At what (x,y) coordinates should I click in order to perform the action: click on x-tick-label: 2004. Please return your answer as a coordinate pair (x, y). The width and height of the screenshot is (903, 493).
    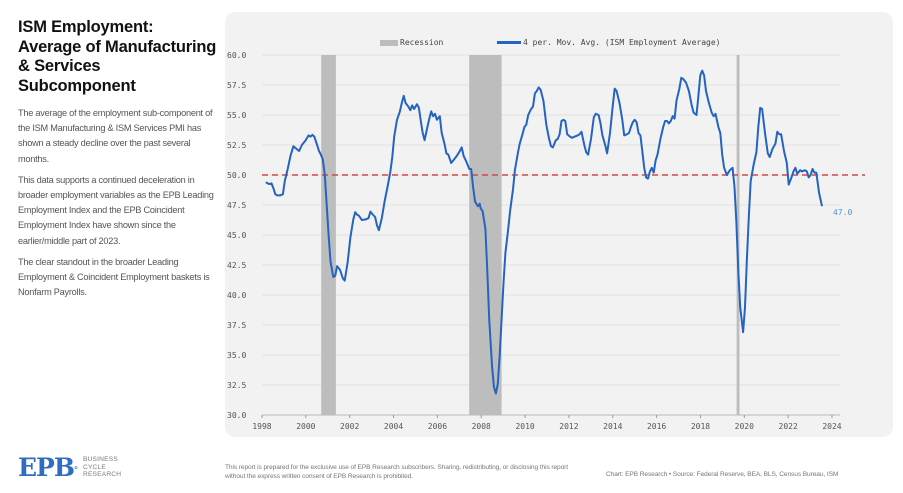
    Looking at the image, I should click on (393, 426).